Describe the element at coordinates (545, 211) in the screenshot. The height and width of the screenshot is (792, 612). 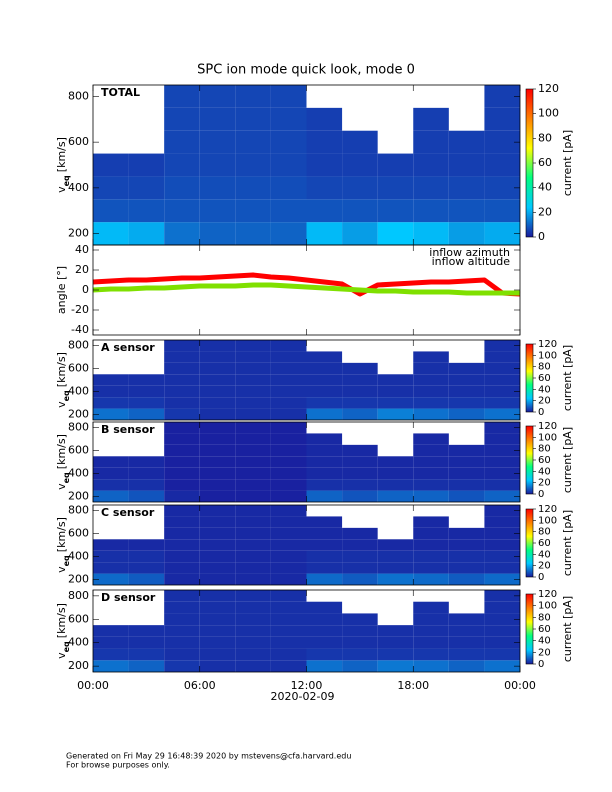
I see `colorbar-tick-label: 20` at that location.